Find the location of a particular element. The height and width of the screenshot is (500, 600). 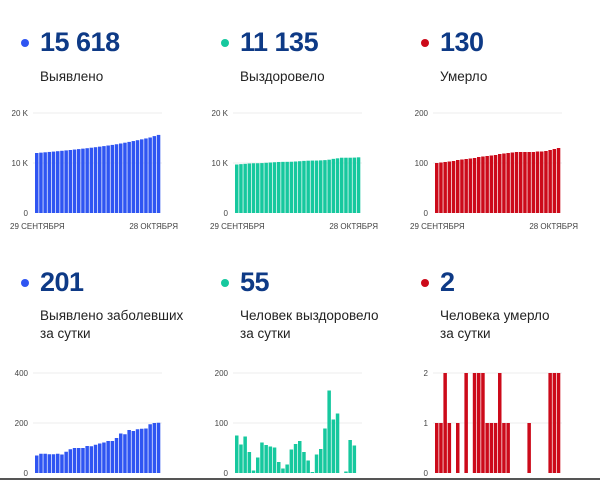

y-tick-label: 1 is located at coordinates (426, 423).